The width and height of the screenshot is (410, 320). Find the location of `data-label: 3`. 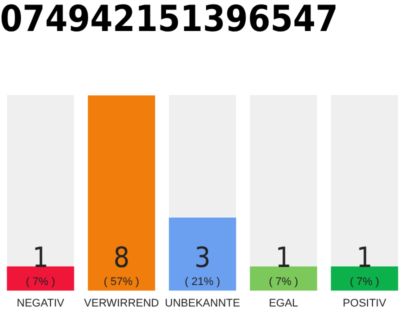

data-label: 3 is located at coordinates (202, 257).